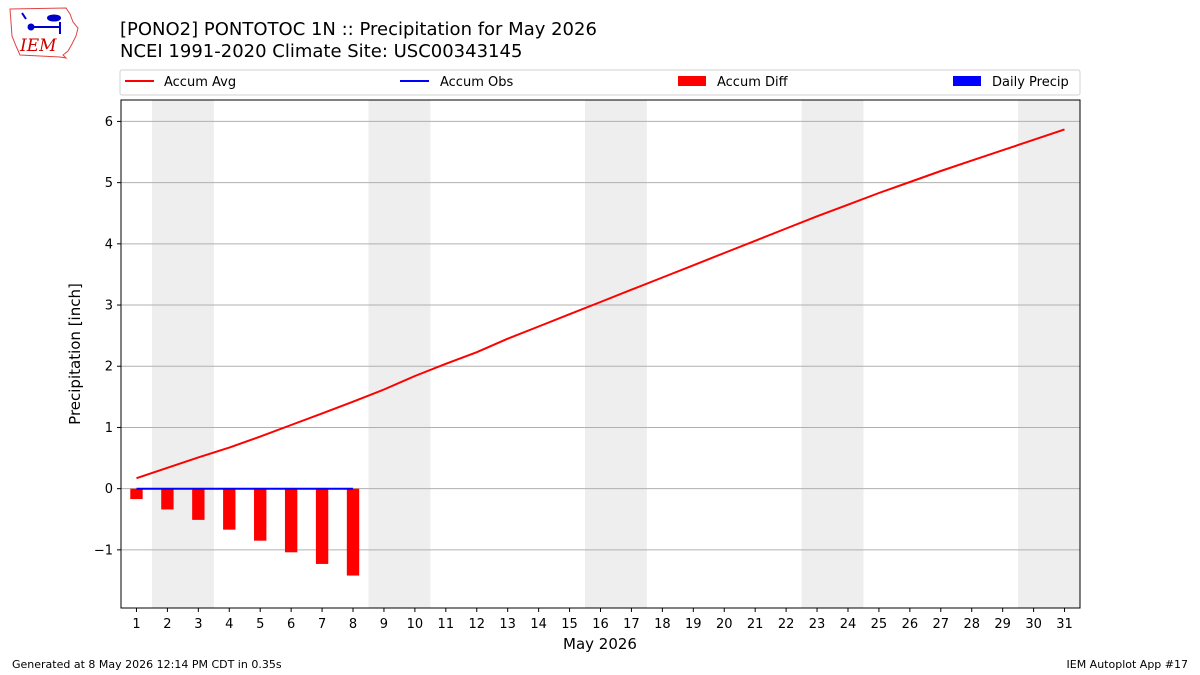 The width and height of the screenshot is (1200, 675). Describe the element at coordinates (1002, 624) in the screenshot. I see `x-tick-label: 29` at that location.